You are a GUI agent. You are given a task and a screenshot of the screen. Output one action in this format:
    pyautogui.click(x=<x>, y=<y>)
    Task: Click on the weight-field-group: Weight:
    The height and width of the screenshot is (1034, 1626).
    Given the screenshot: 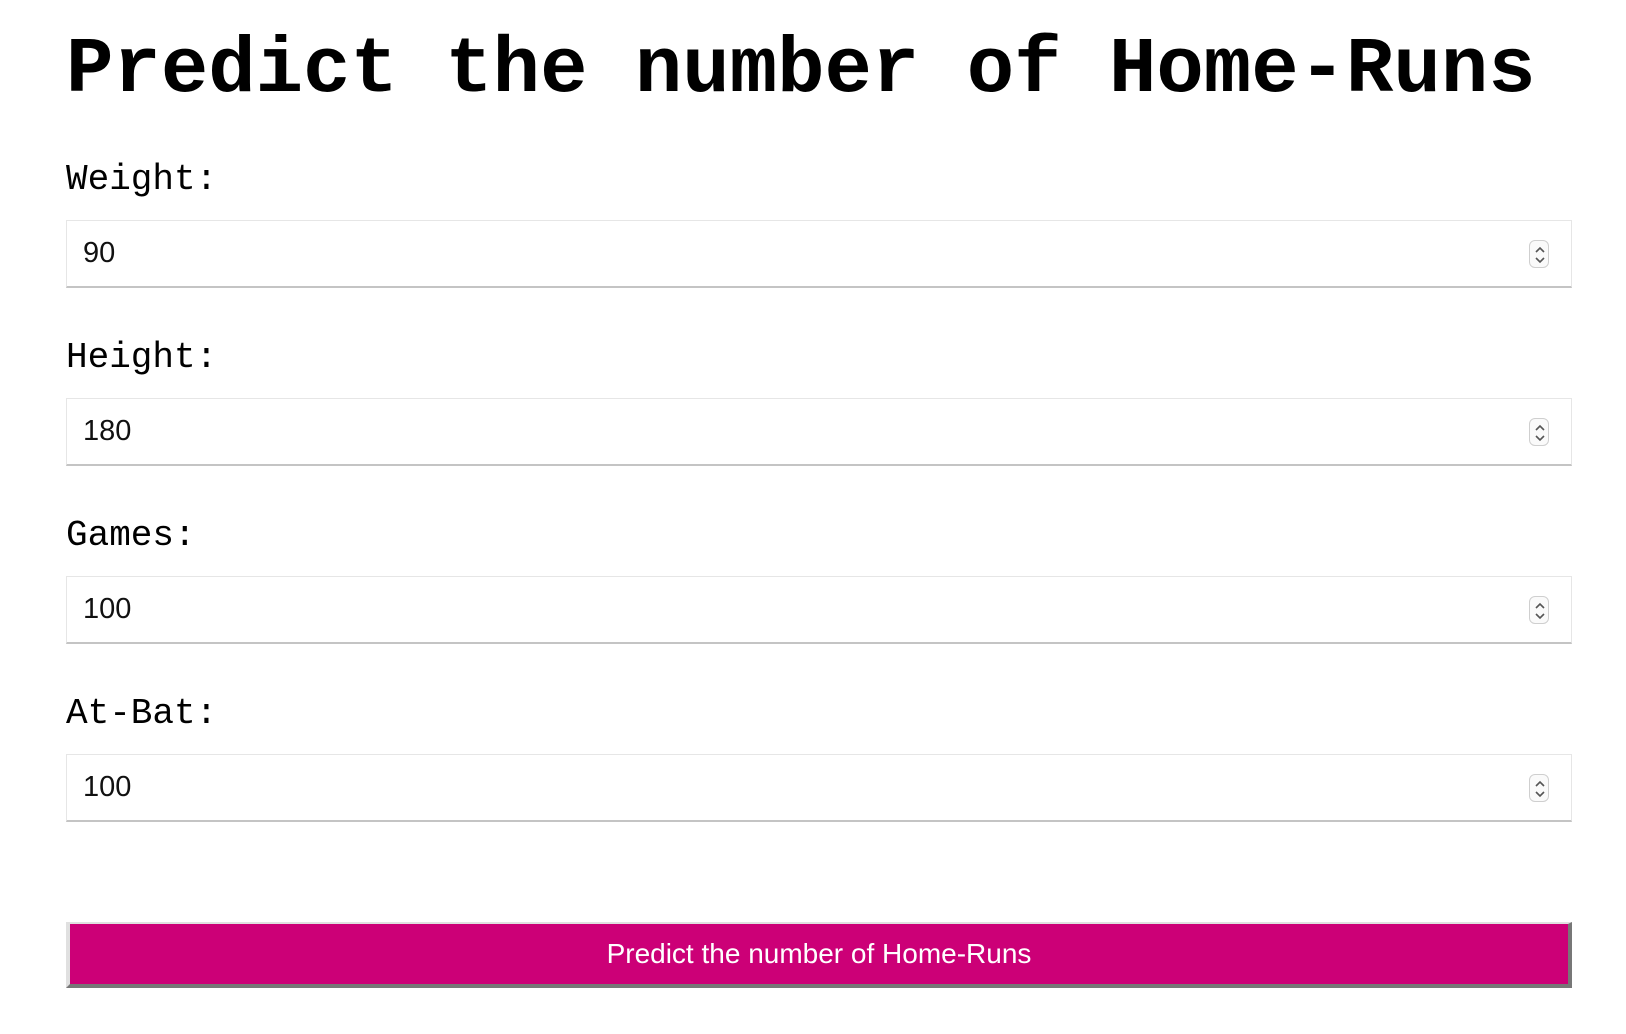 What is the action you would take?
    pyautogui.click(x=819, y=223)
    